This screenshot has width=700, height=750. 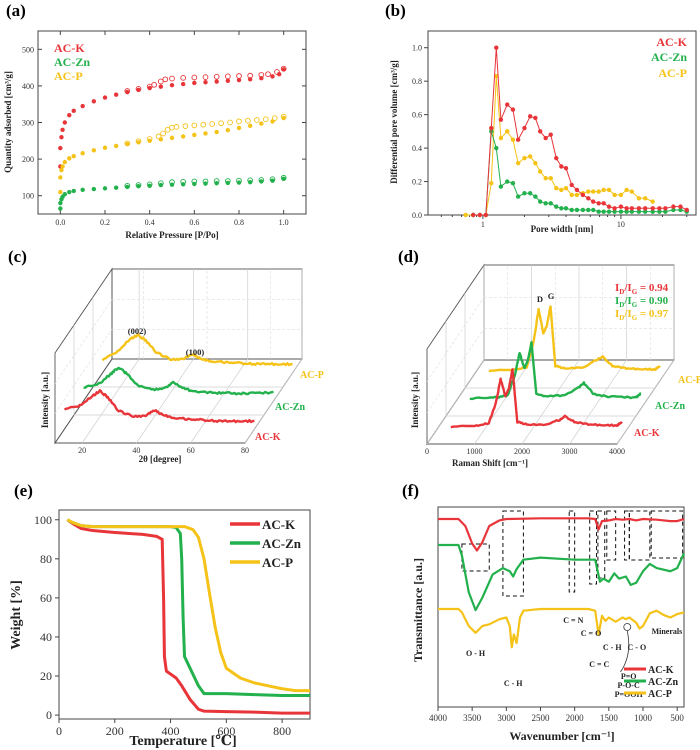 What do you see at coordinates (642, 289) in the screenshot?
I see `ratio-ac-k: ID/IG = 0.94` at bounding box center [642, 289].